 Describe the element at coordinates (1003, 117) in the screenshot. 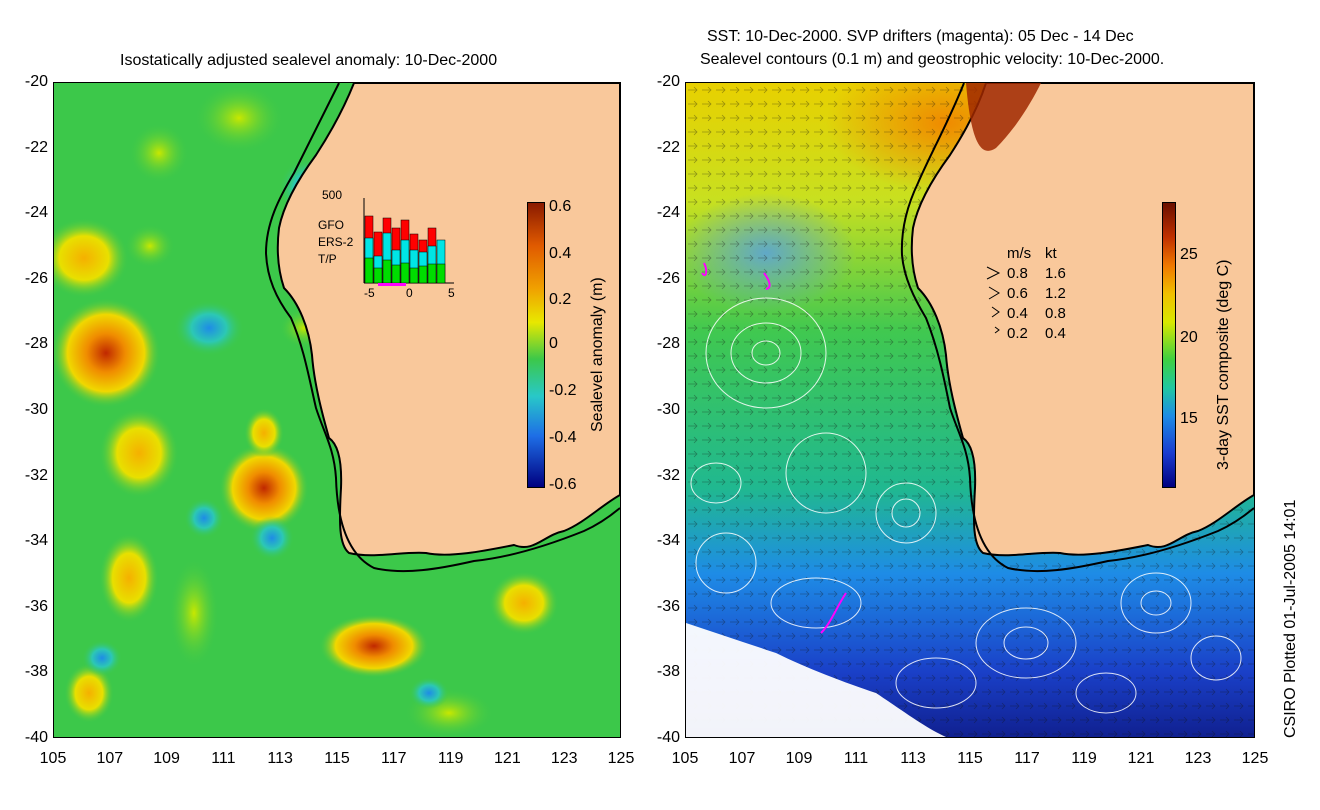

I see `warm-shelf-water` at that location.